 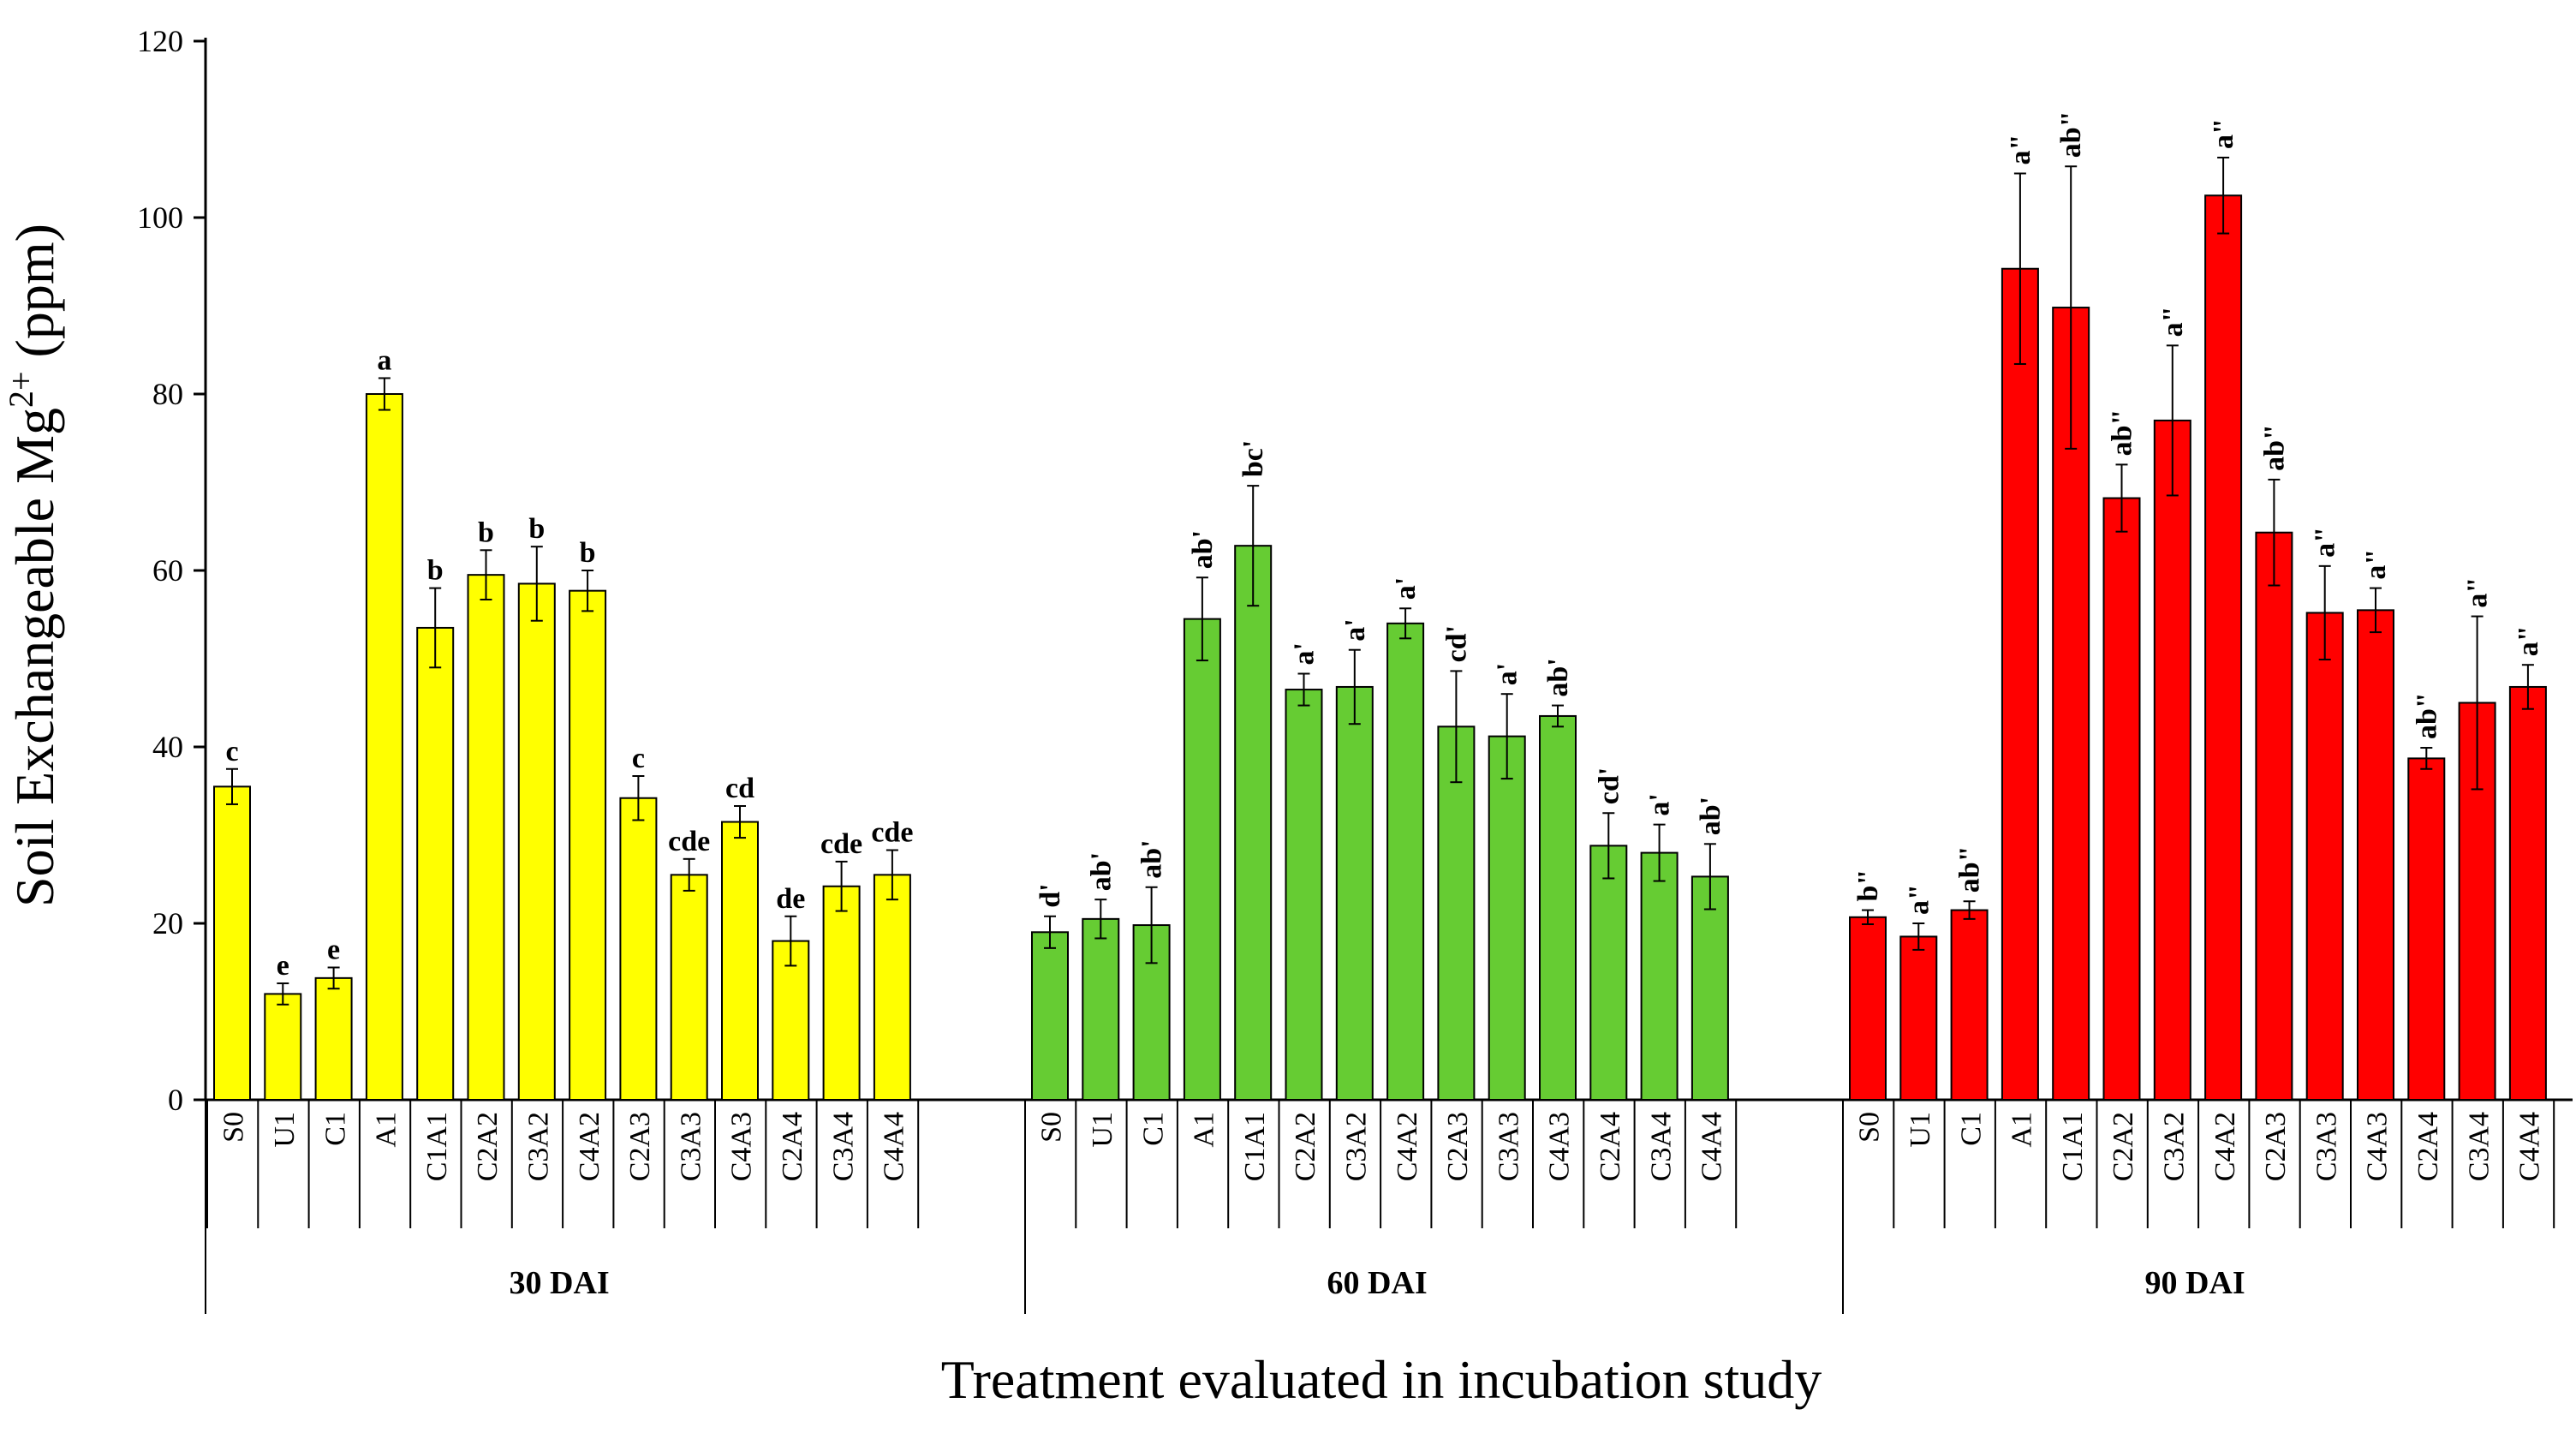 I want to click on y-tick-label: 80, so click(x=167, y=394).